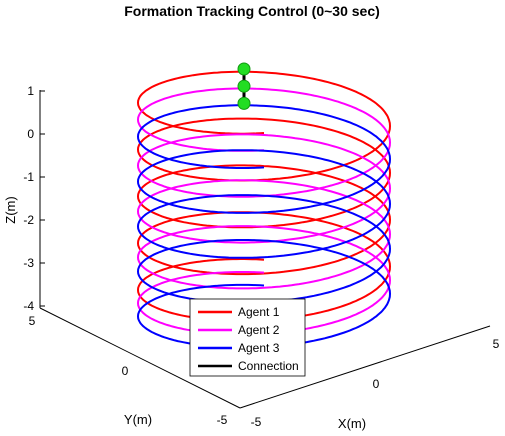 This screenshot has height=436, width=505. What do you see at coordinates (34, 198) in the screenshot?
I see `z-ticks: 1 0 -1 -2 -3 -4` at bounding box center [34, 198].